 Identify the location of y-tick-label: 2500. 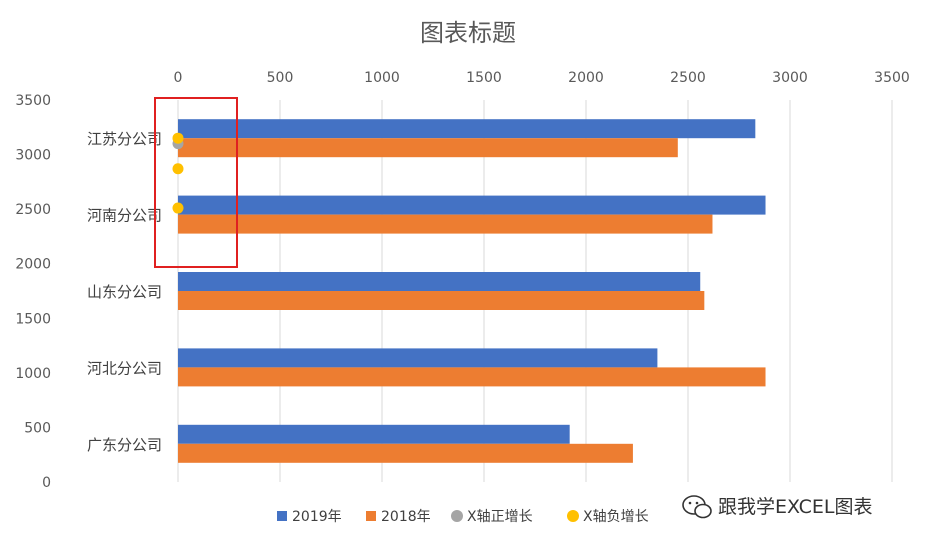
(33, 210).